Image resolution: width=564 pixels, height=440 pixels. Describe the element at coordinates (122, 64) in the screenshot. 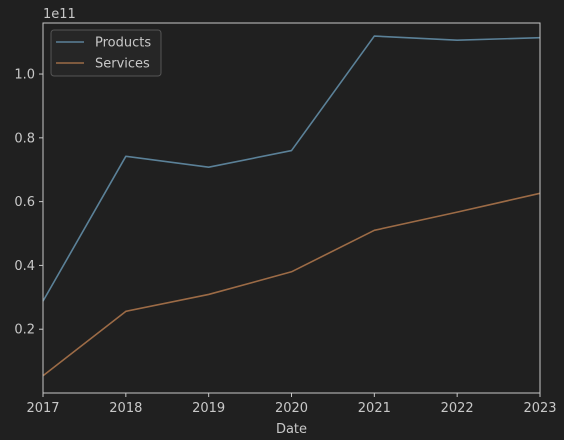

I see `legend-label-services: Services` at that location.